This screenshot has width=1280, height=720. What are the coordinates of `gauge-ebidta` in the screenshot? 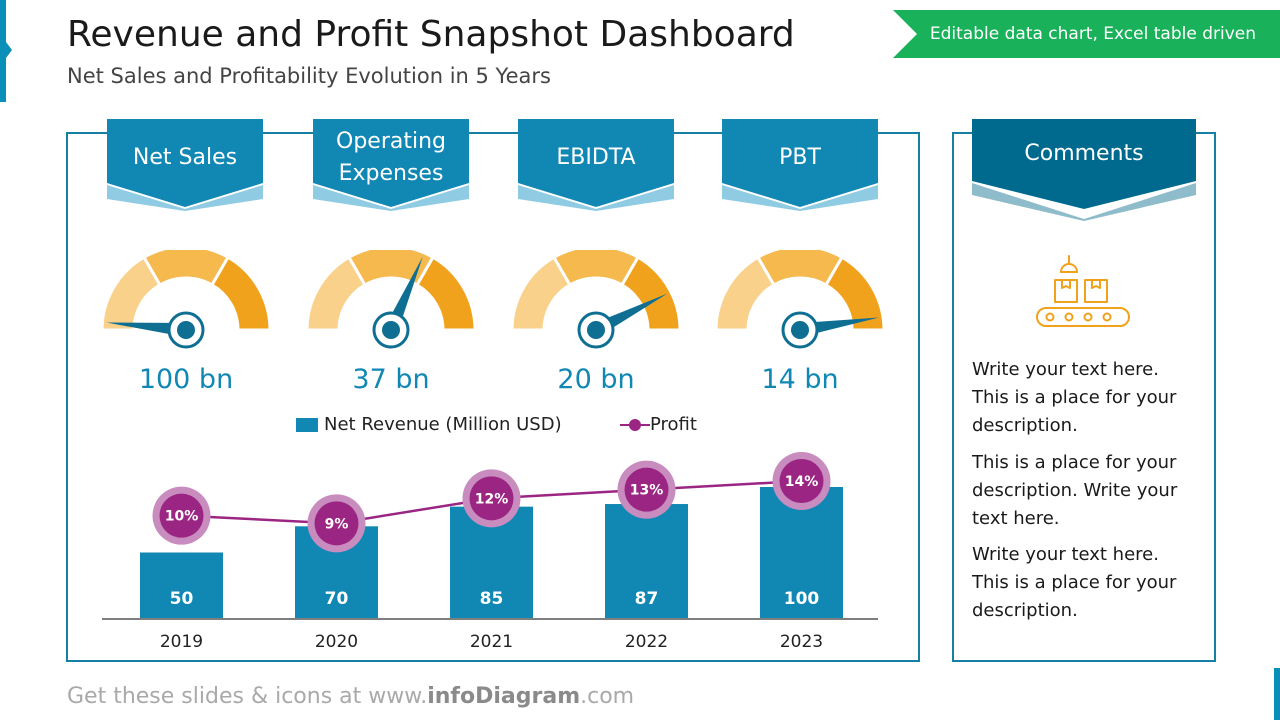 It's located at (596, 299).